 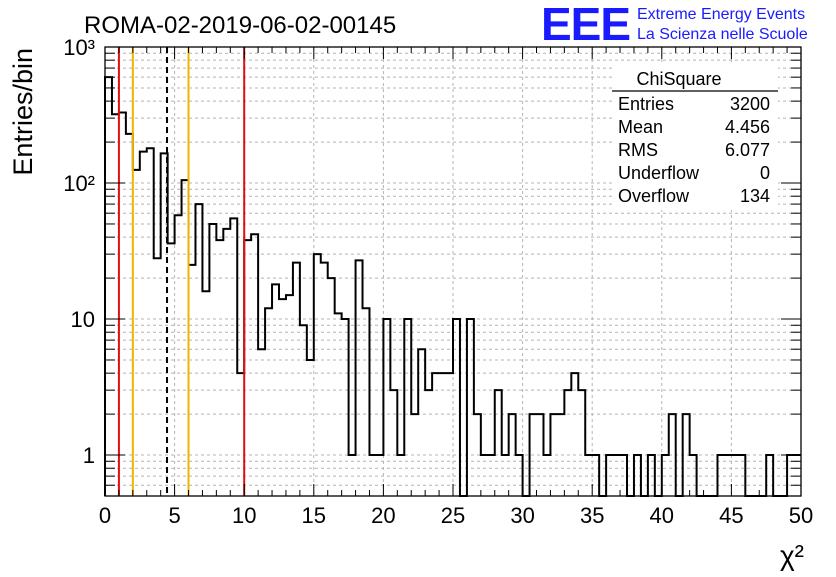 I want to click on chart-title: ROMA-02-2019-06-02-00145, so click(x=240, y=25).